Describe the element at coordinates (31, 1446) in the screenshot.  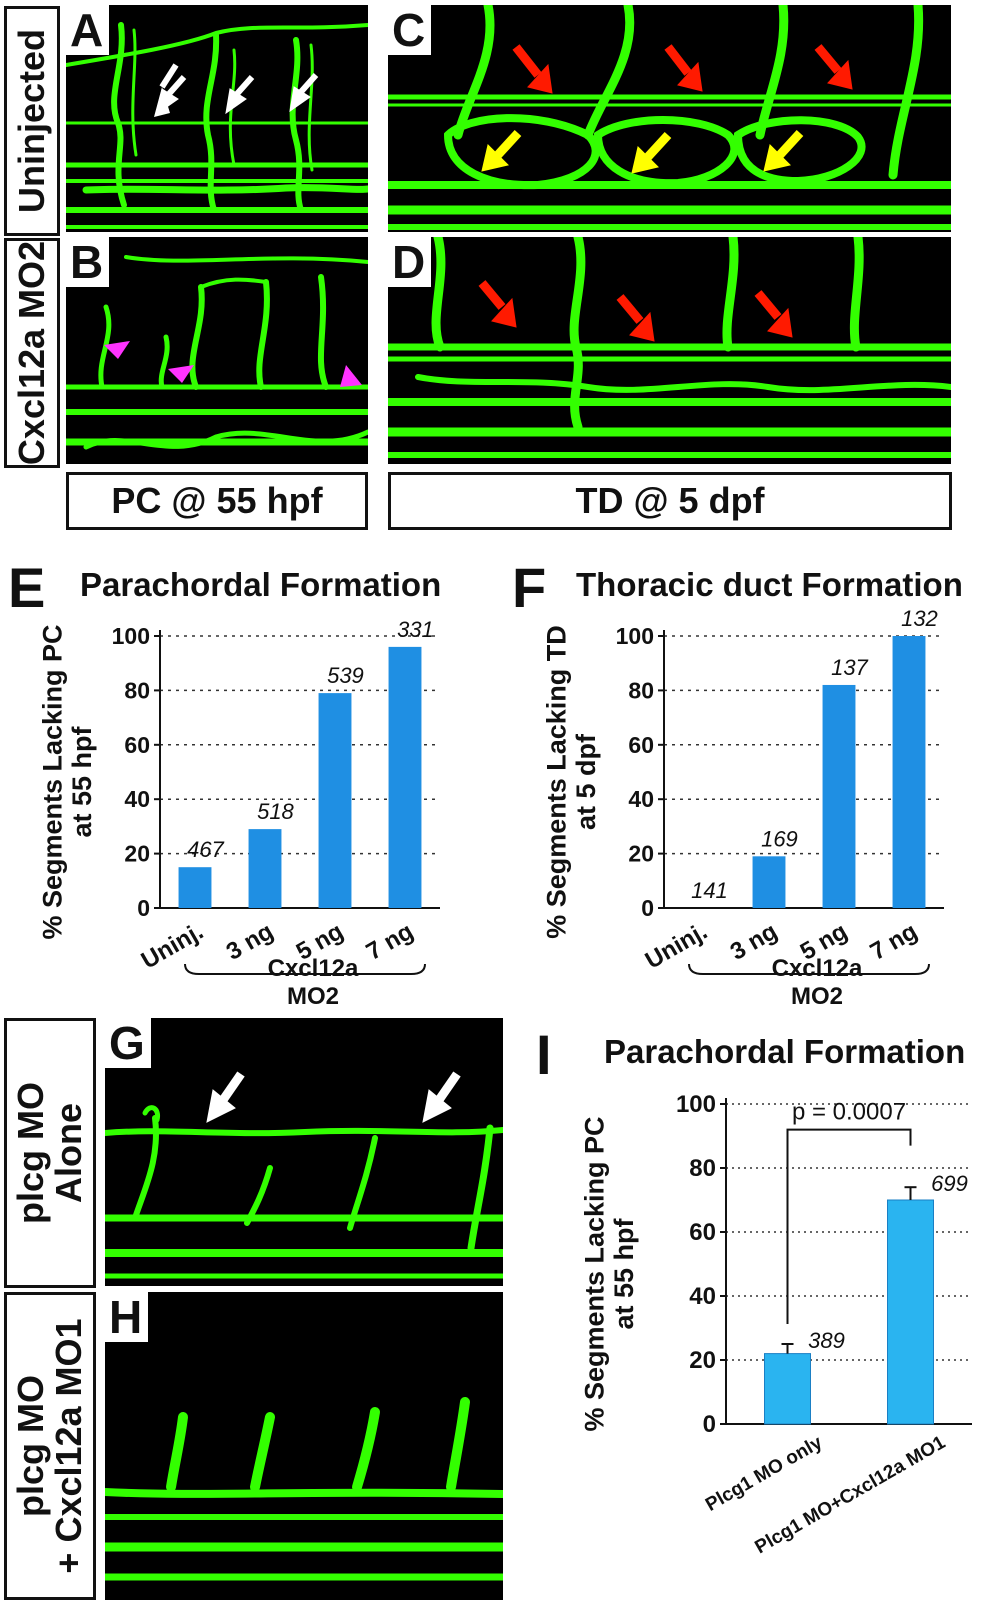
I see `row-label-plcg-combo-line1: plcg MO` at that location.